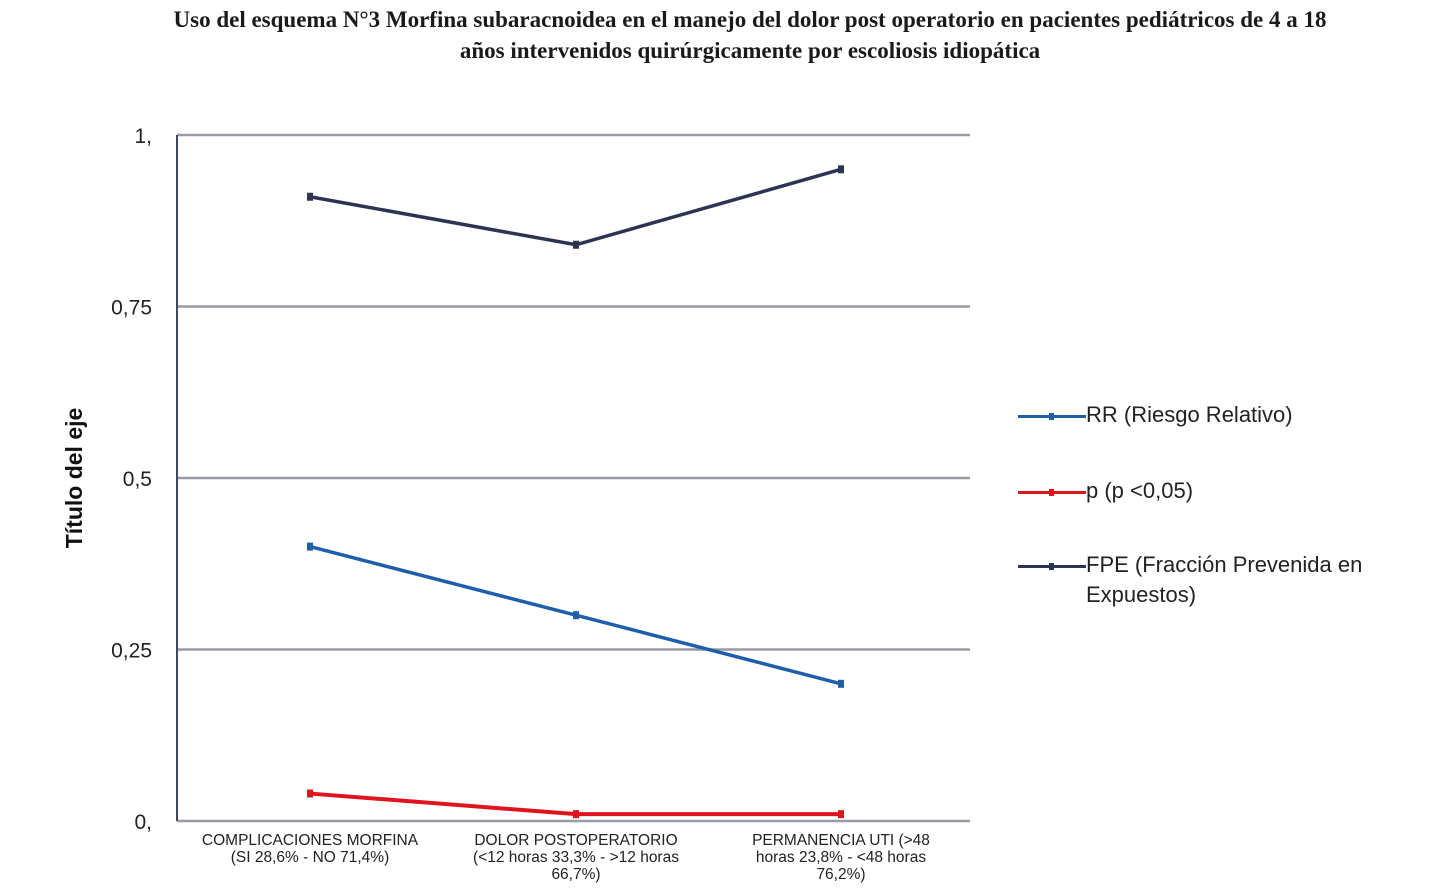 This screenshot has height=895, width=1452. I want to click on y-tick-label: 0,75, so click(131, 308).